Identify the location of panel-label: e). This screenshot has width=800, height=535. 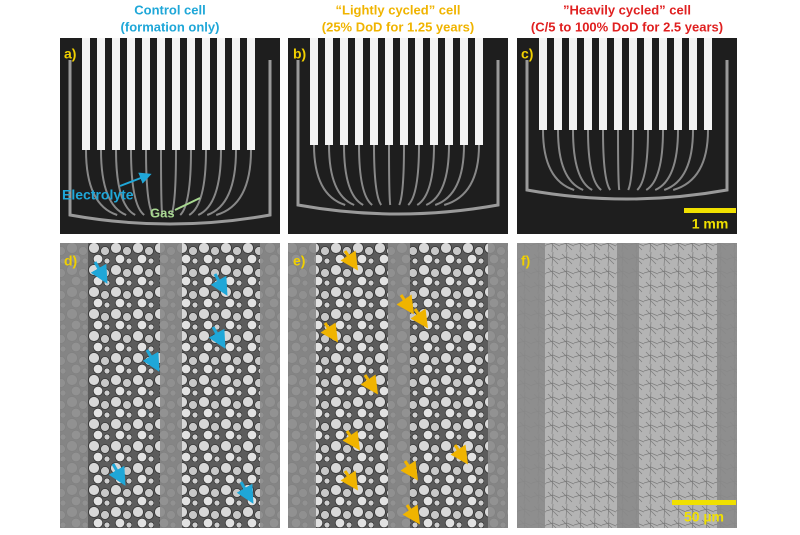
(299, 261).